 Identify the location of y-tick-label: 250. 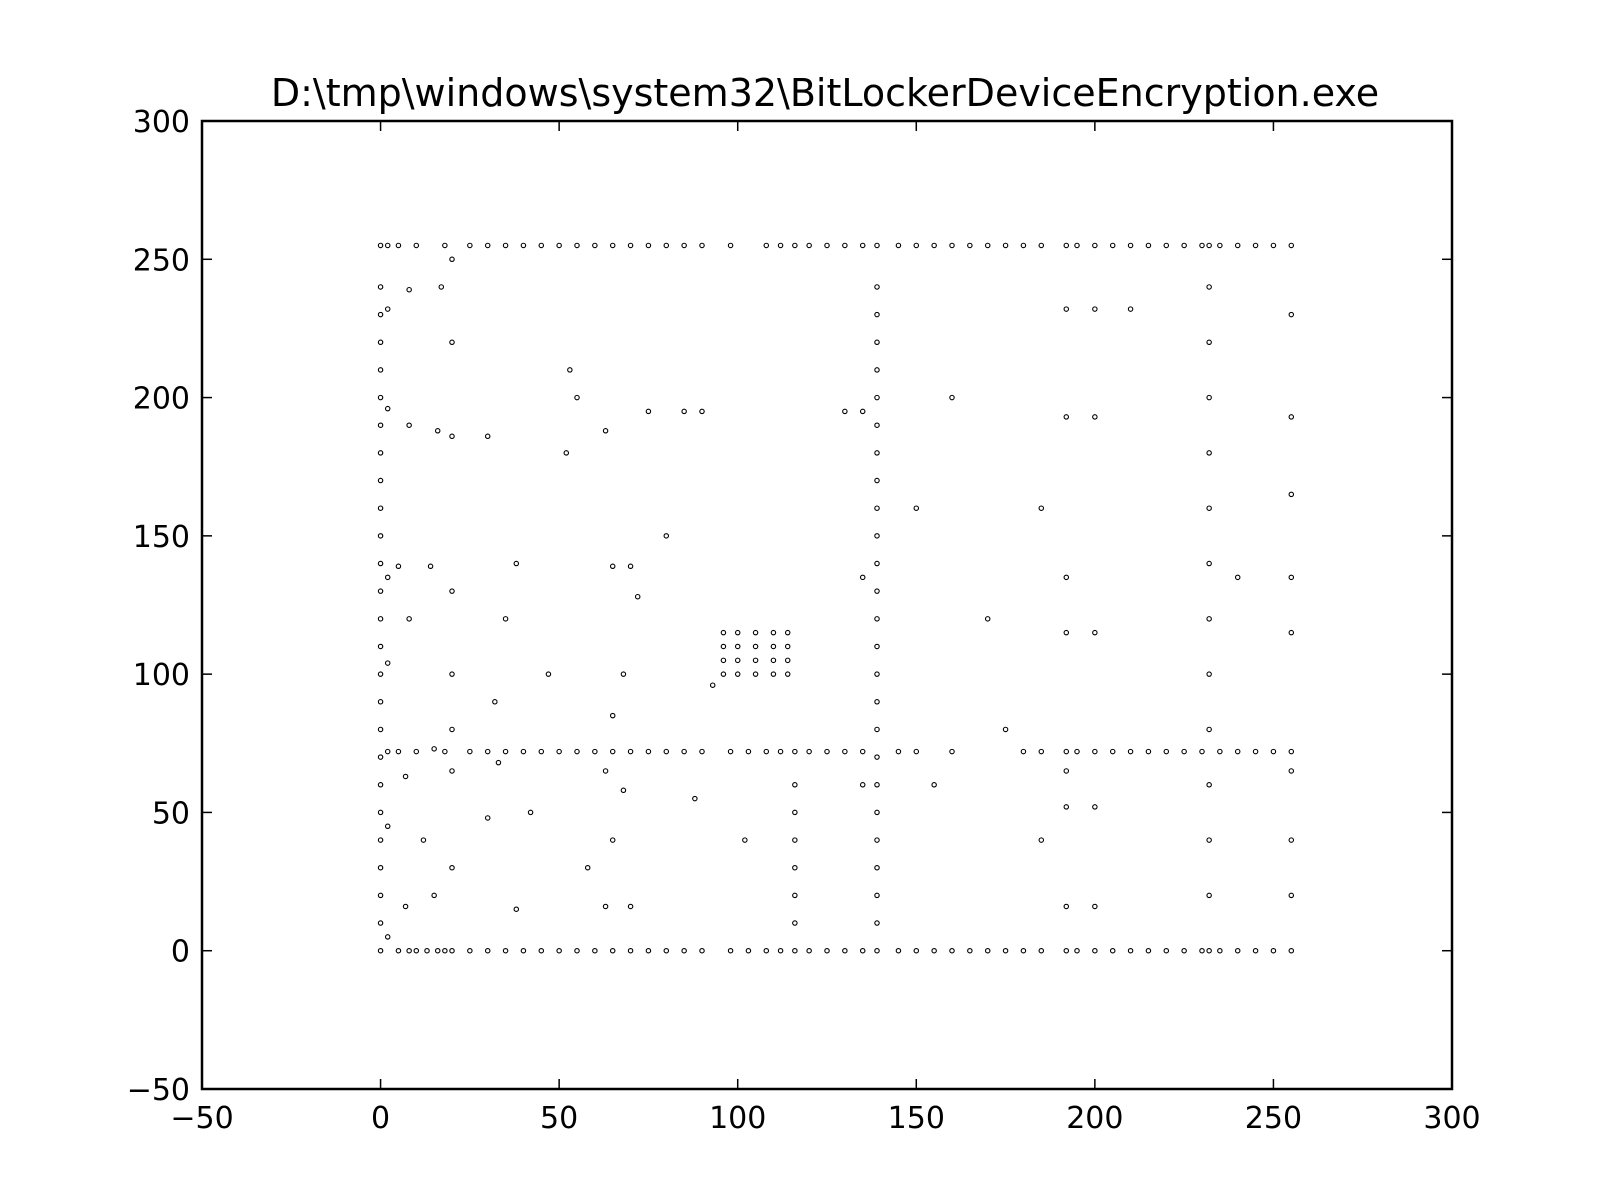
(161, 260).